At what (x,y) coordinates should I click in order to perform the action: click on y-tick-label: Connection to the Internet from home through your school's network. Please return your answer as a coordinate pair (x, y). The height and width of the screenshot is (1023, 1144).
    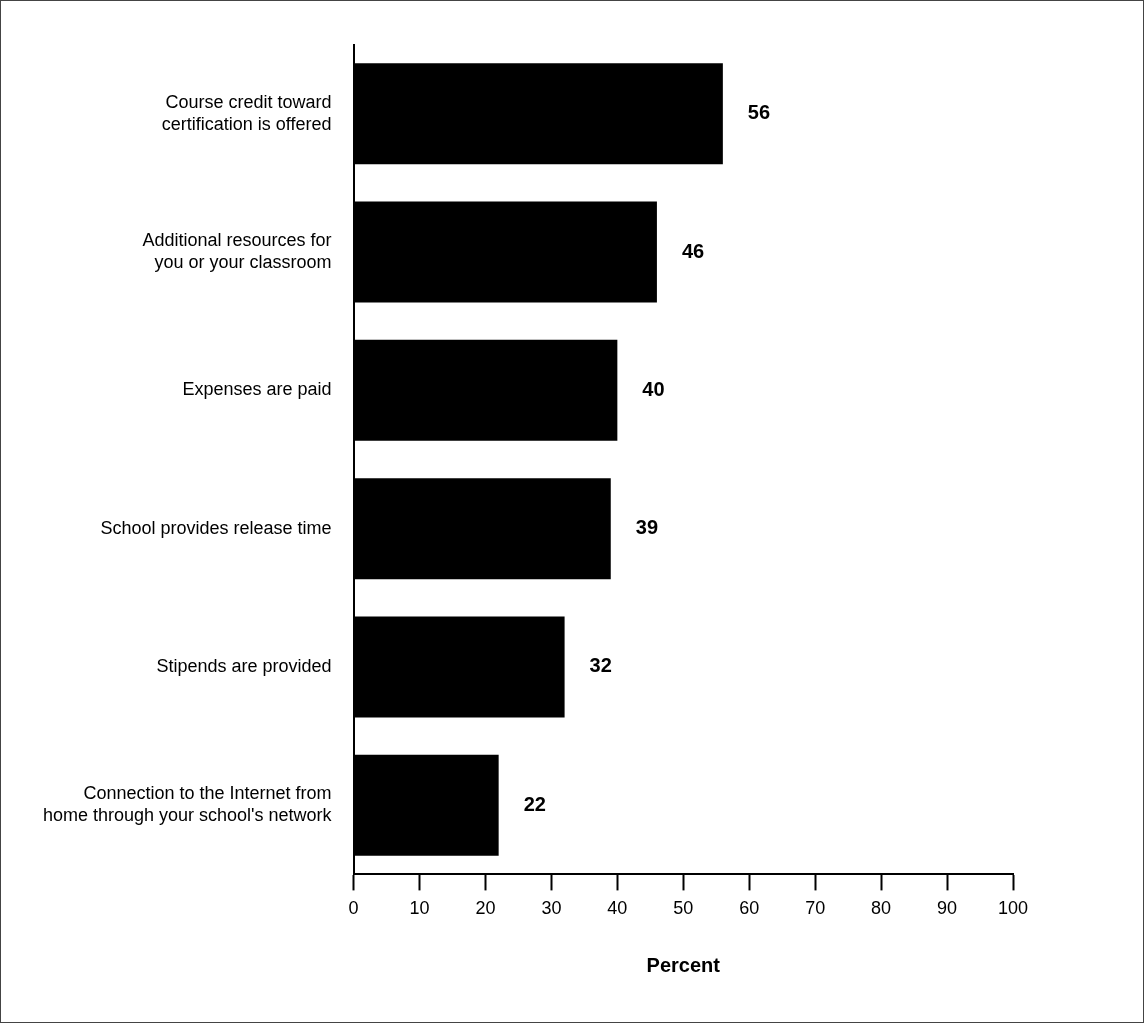
    Looking at the image, I should click on (188, 804).